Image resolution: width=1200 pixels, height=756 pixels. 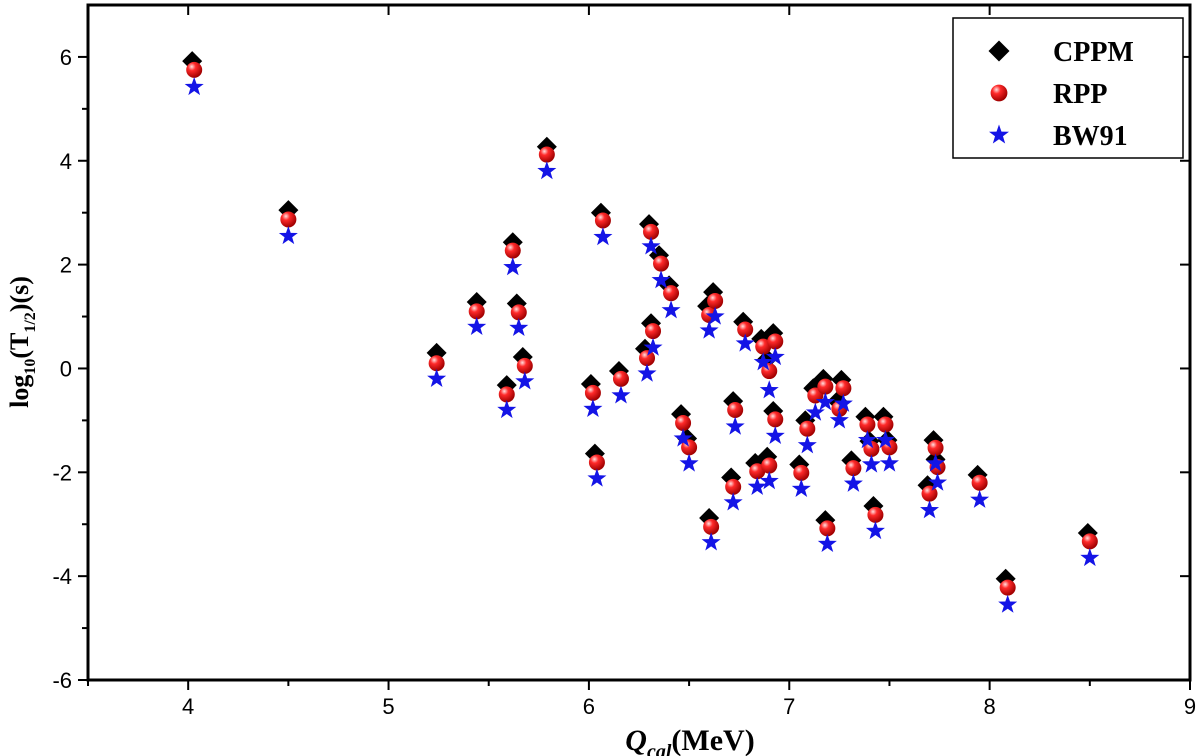 I want to click on legend-box, so click(x=1068, y=88).